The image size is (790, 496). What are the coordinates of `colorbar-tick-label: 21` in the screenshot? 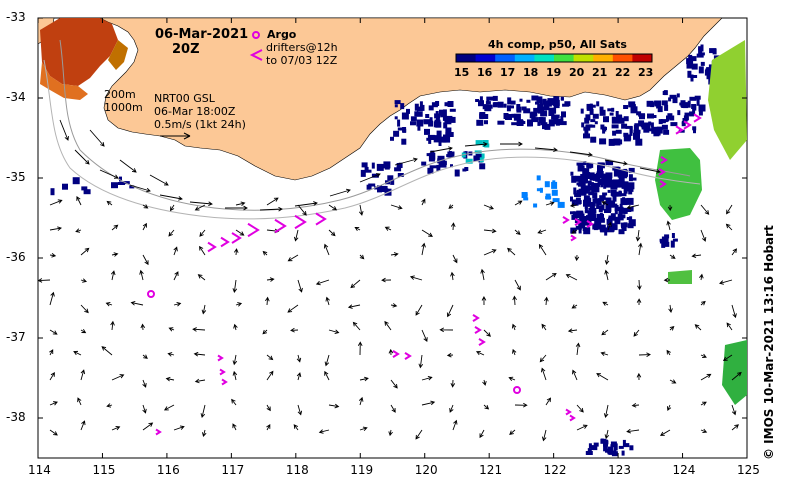 It's located at (600, 72).